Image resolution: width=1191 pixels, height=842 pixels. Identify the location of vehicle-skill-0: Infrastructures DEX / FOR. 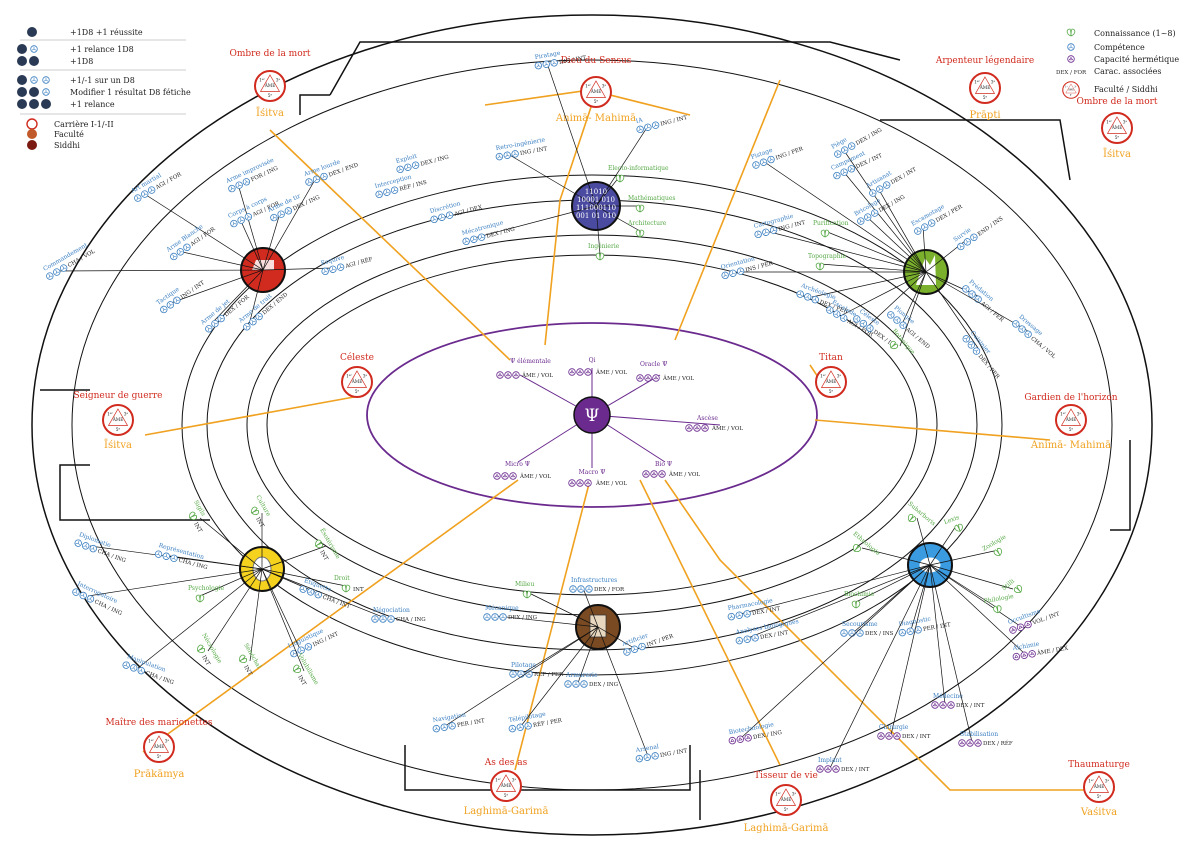
(597, 585).